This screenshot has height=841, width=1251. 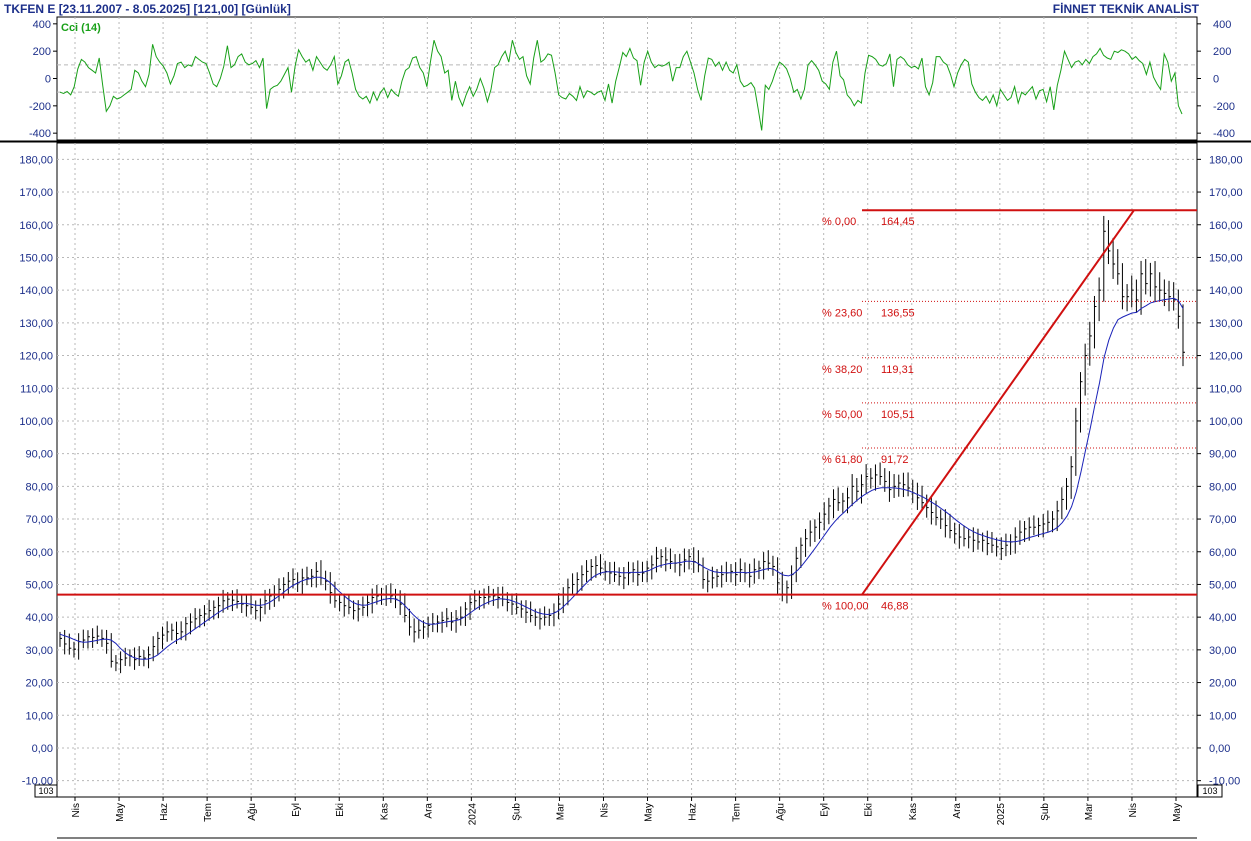 What do you see at coordinates (36, 258) in the screenshot?
I see `price-tick-label-left: 150,00` at bounding box center [36, 258].